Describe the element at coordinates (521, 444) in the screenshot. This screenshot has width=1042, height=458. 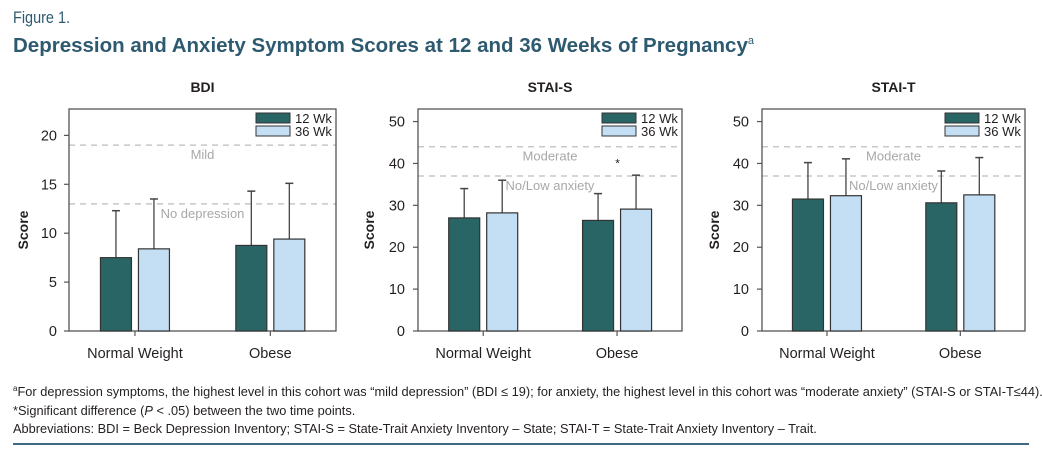
I see `bottom-rule` at that location.